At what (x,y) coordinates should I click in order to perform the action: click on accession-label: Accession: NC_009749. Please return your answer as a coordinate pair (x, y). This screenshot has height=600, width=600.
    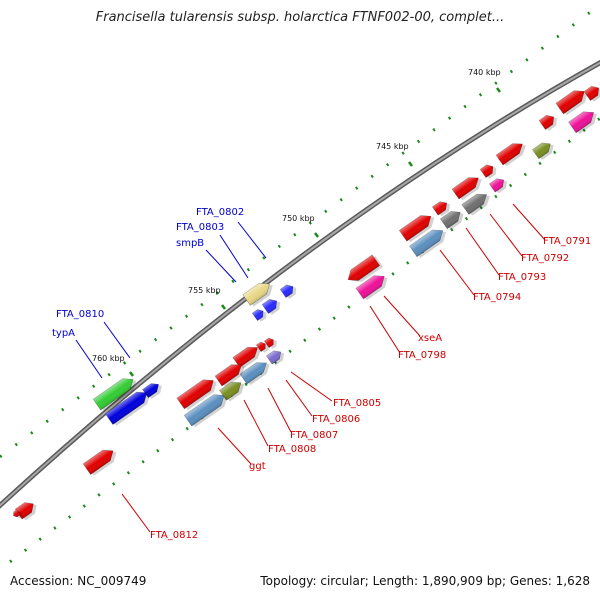
    Looking at the image, I should click on (78, 581).